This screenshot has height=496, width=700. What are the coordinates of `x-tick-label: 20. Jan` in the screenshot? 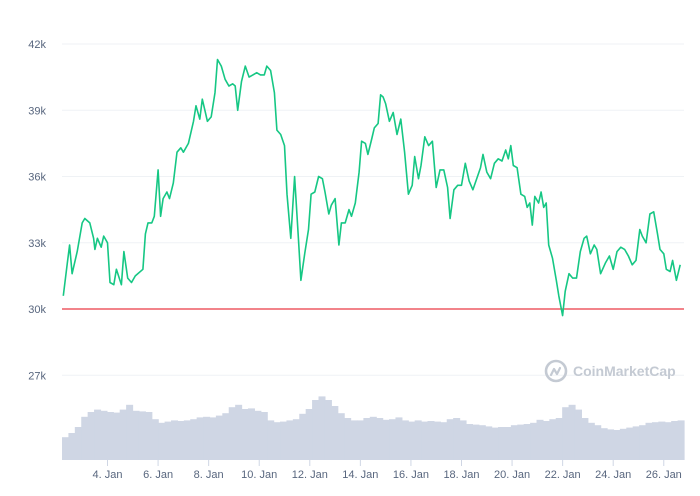 It's located at (512, 475).